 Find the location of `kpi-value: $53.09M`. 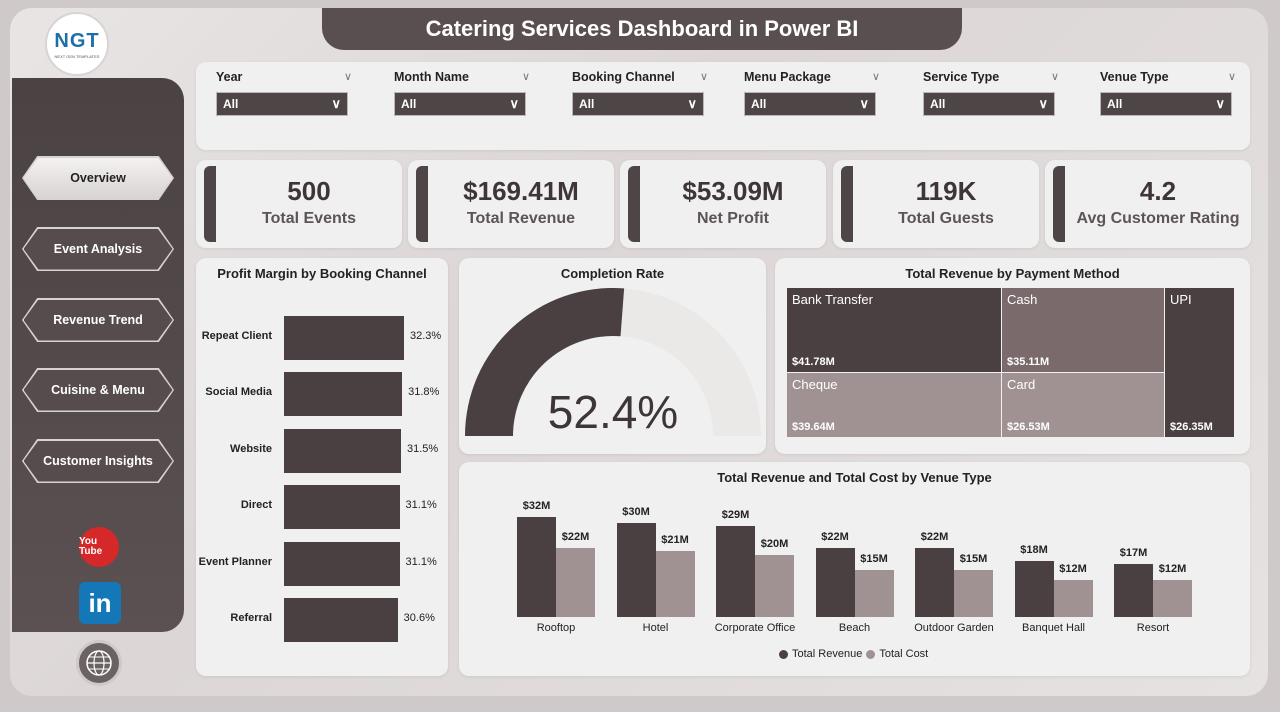

kpi-value: $53.09M is located at coordinates (733, 191).